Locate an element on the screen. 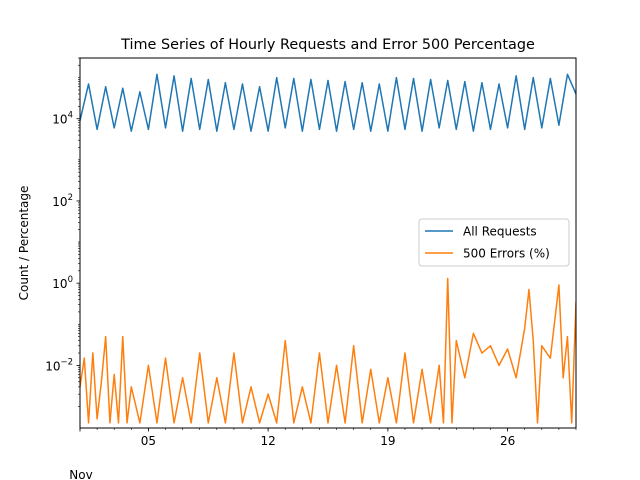 The image size is (640, 480). y-tick-label: 10² is located at coordinates (62, 201).